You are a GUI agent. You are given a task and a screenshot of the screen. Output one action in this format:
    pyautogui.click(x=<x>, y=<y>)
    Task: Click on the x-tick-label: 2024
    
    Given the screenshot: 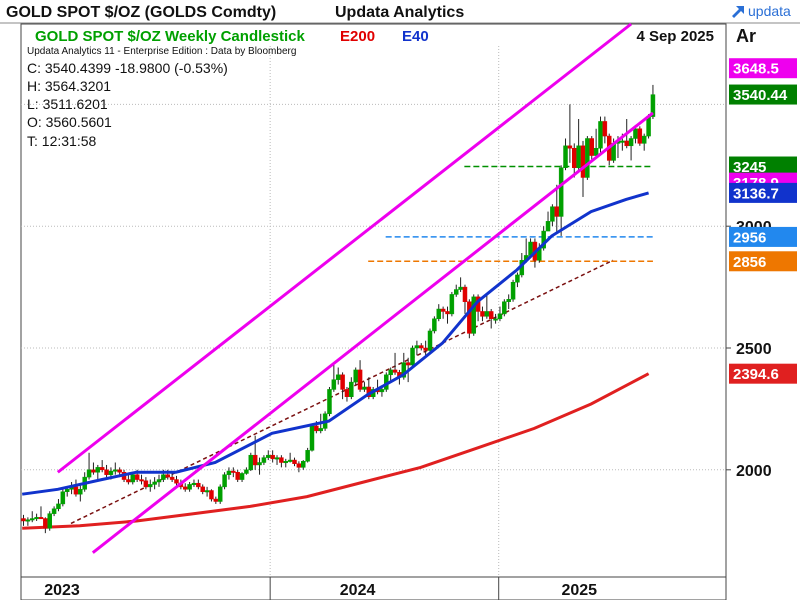 What is the action you would take?
    pyautogui.click(x=358, y=590)
    